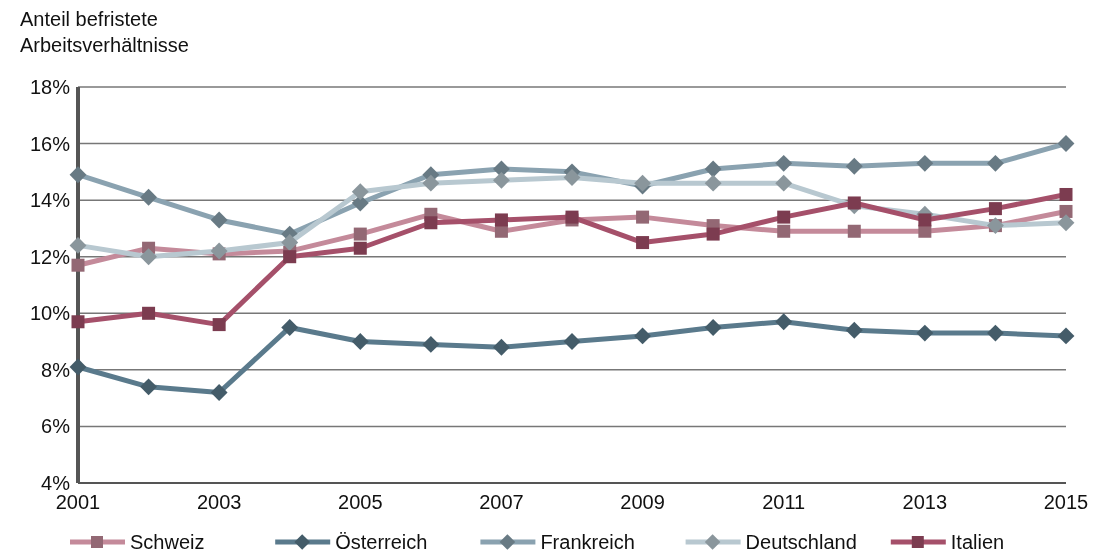 Image resolution: width=1099 pixels, height=556 pixels. I want to click on legend-label: Schweiz, so click(167, 542).